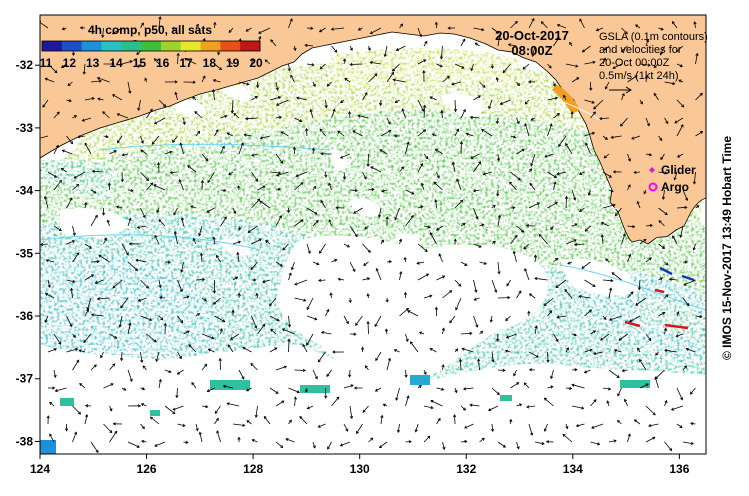 The width and height of the screenshot is (749, 496). What do you see at coordinates (620, 90) in the screenshot?
I see `scale-arrow-icon` at bounding box center [620, 90].